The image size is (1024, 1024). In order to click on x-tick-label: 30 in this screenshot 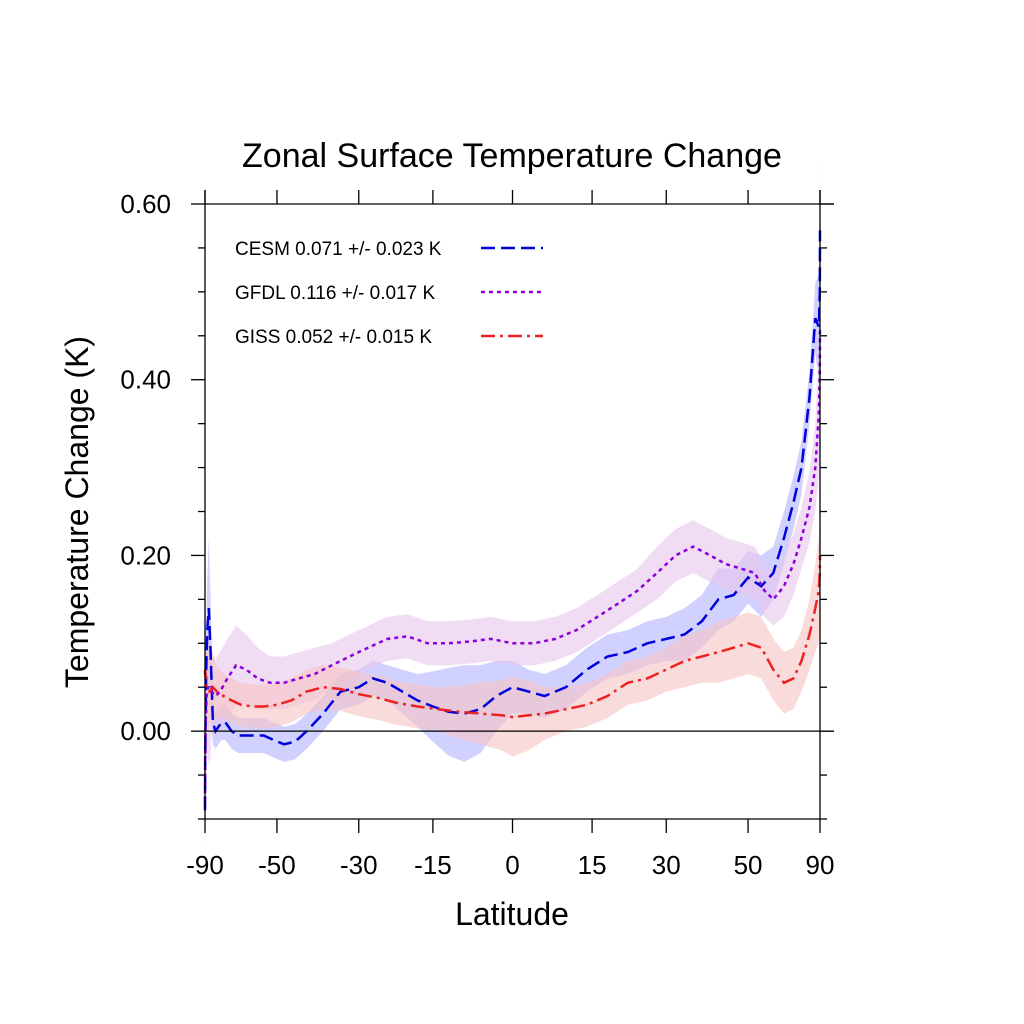, I will do `click(666, 865)`.